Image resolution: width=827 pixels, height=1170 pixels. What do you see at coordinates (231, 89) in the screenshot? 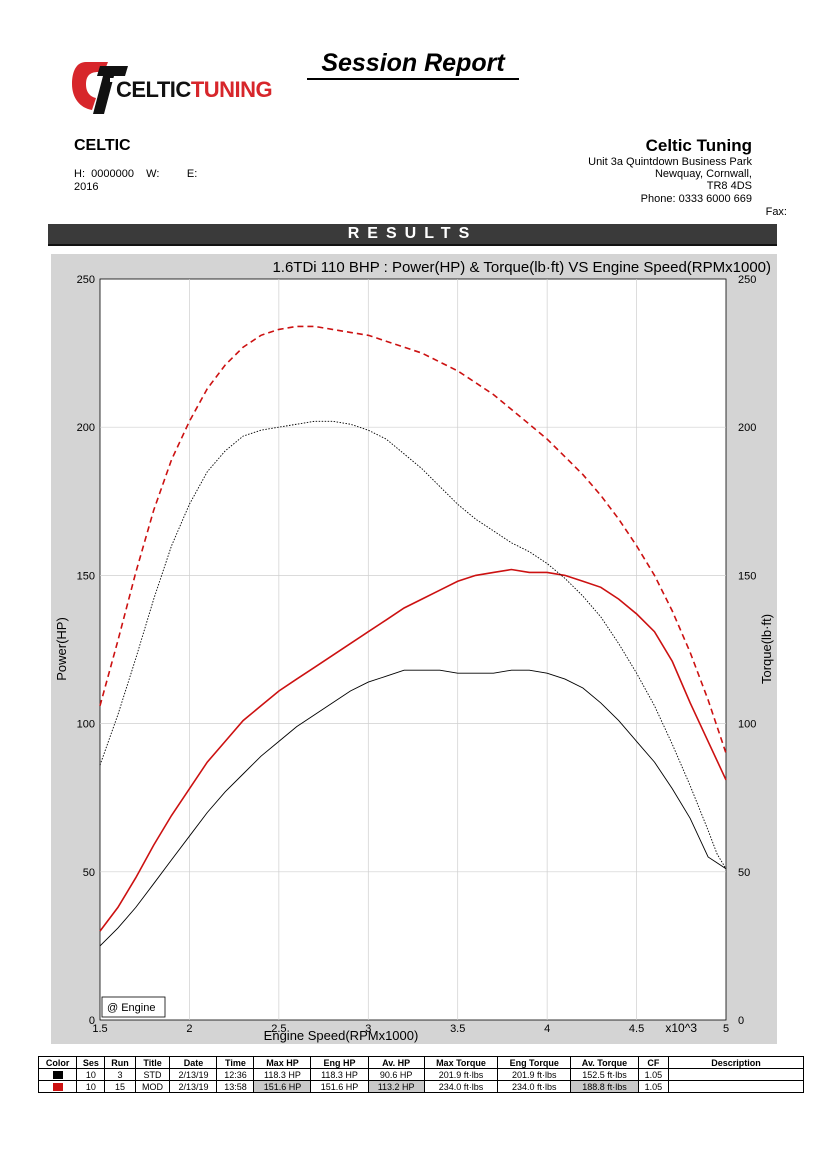
I see `logo-text-part2: TUNING` at bounding box center [231, 89].